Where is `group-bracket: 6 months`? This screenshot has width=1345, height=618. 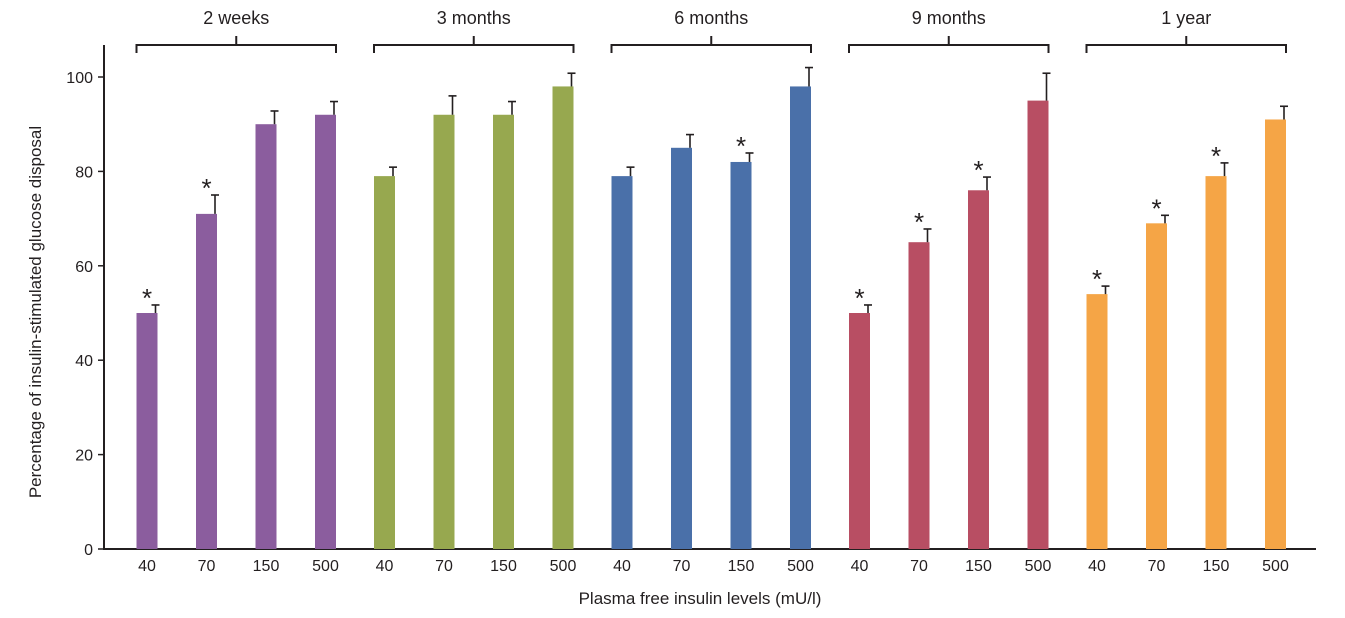 group-bracket: 6 months is located at coordinates (711, 30).